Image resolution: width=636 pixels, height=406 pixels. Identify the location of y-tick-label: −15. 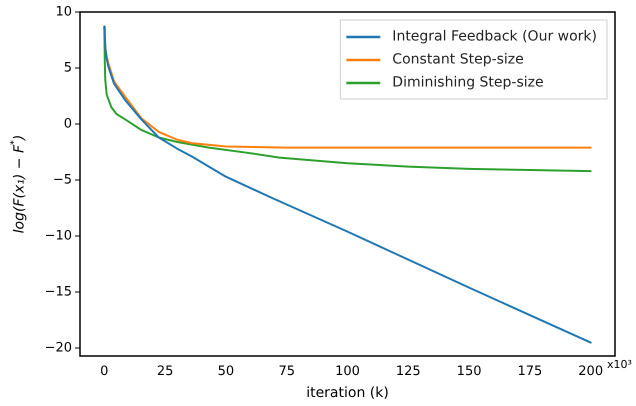
(58, 292).